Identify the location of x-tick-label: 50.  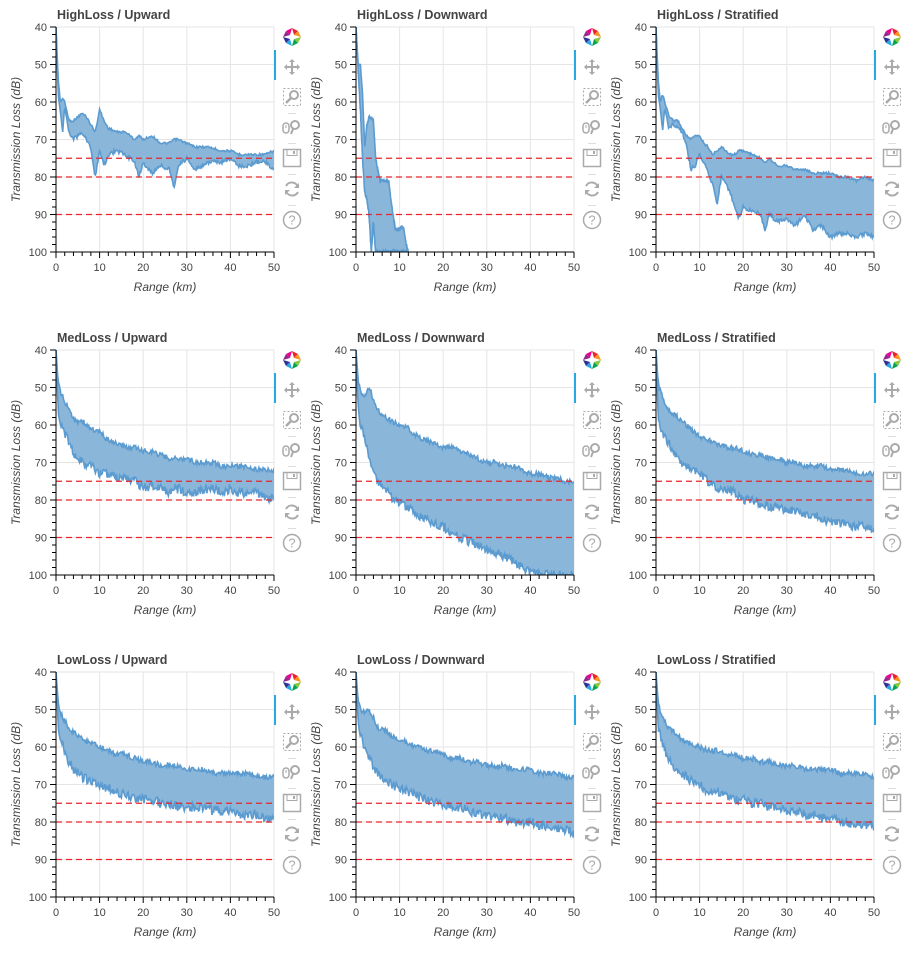
(274, 913).